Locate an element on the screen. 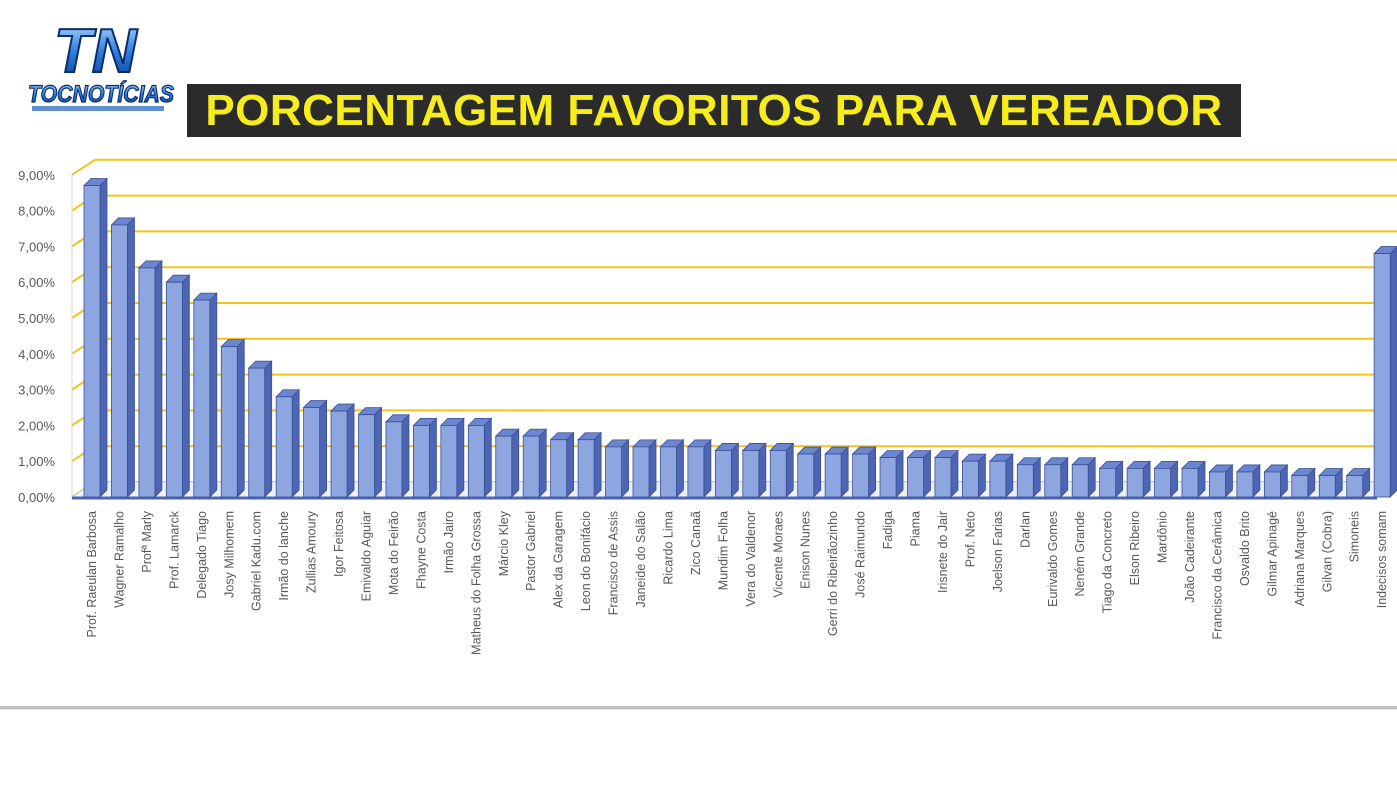  bottom-divider is located at coordinates (698, 707).